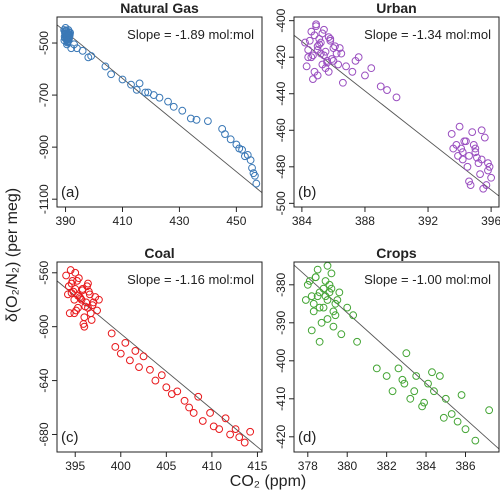 This screenshot has height=493, width=500. What do you see at coordinates (307, 192) in the screenshot?
I see `panel-letter: (b)` at bounding box center [307, 192].